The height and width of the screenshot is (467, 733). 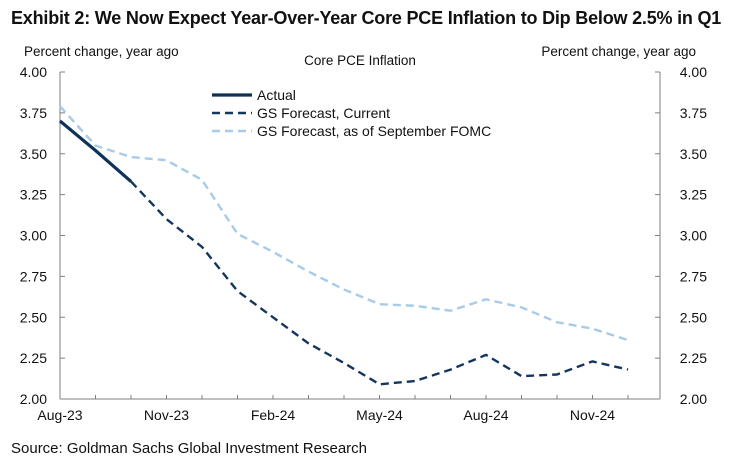 I want to click on left-y-tick-label: 2.25, so click(x=33, y=358).